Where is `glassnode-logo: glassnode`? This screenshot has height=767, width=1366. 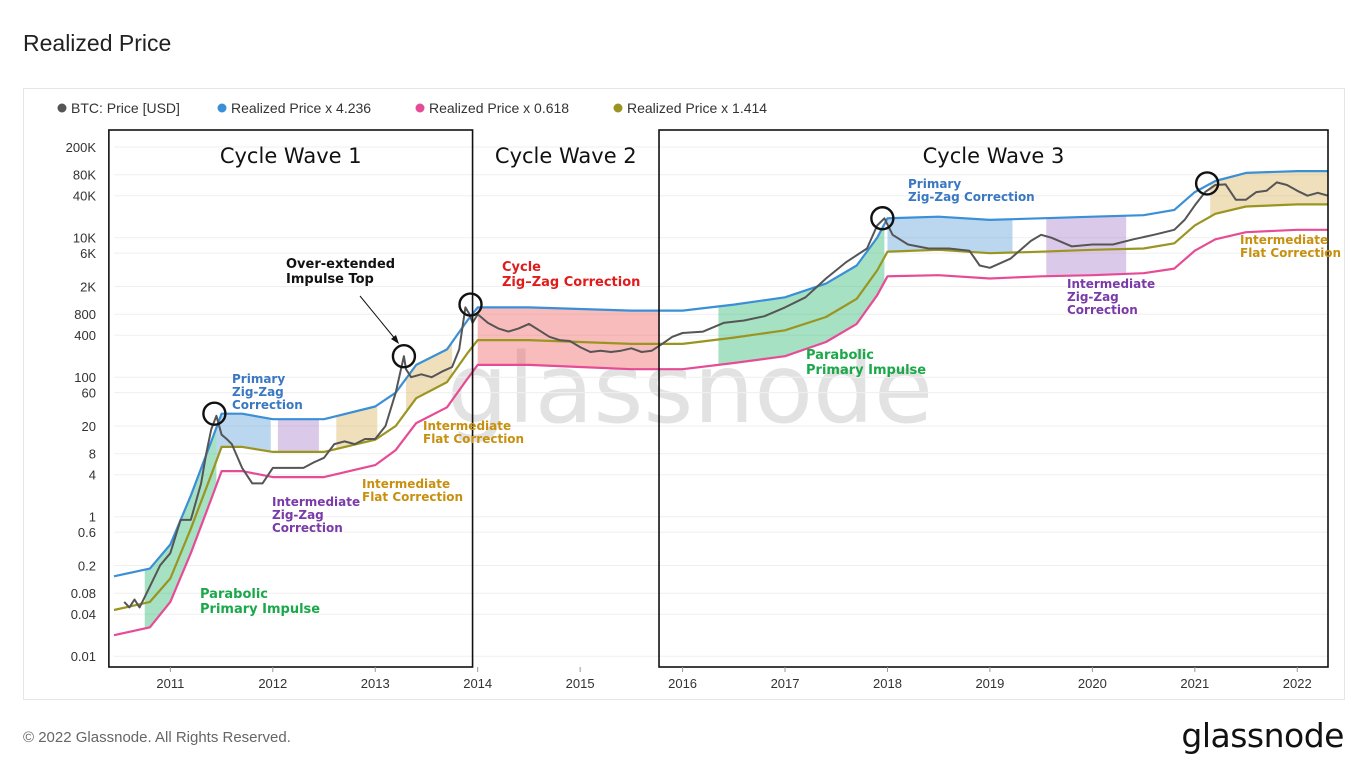
glassnode-logo: glassnode is located at coordinates (1262, 735).